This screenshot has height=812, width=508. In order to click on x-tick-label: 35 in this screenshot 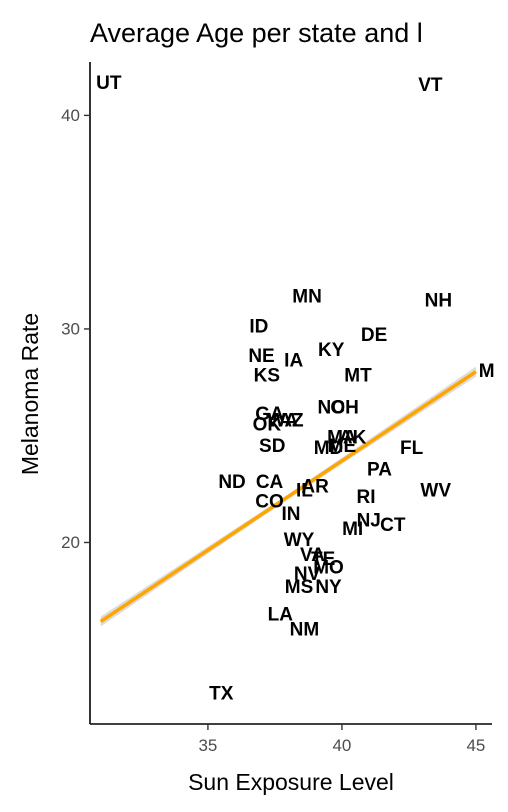, I will do `click(207, 745)`.